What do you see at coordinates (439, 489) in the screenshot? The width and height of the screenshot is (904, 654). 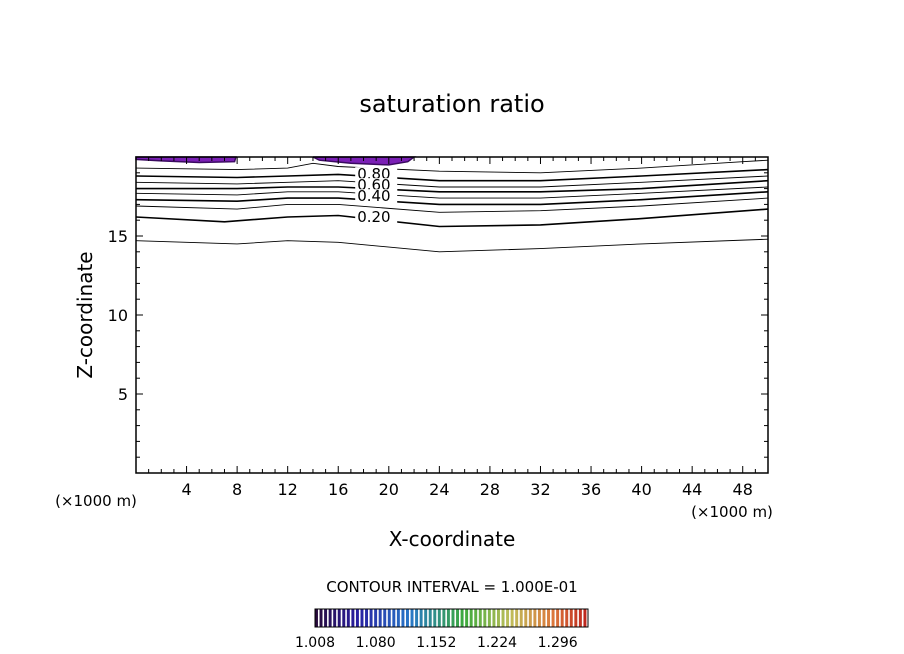 I see `x-tick-label: 24` at bounding box center [439, 489].